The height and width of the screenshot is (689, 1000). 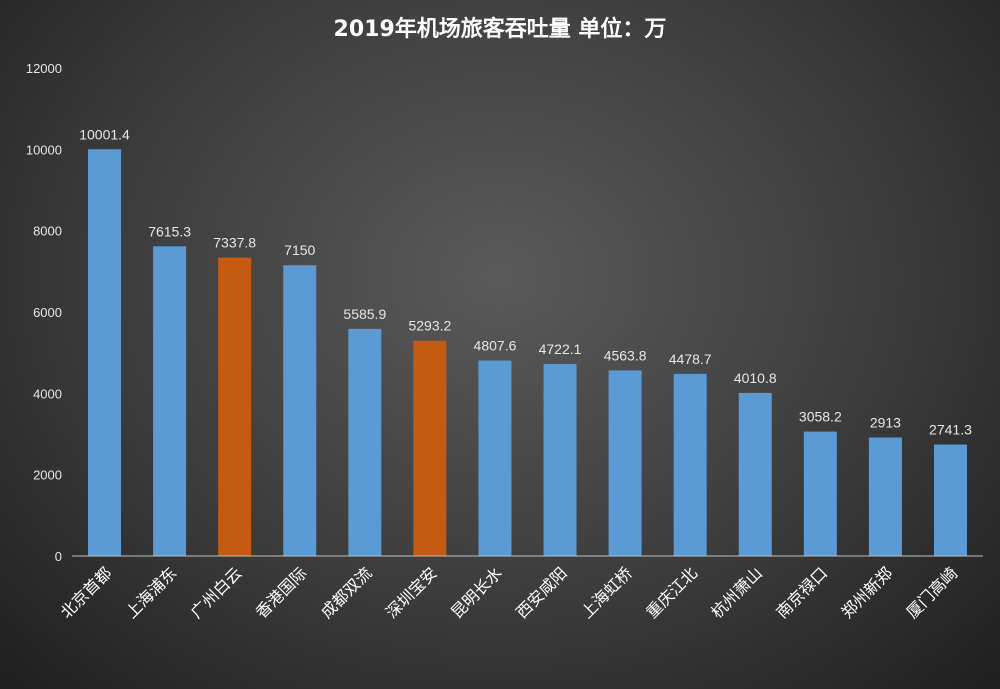 What do you see at coordinates (169, 231) in the screenshot?
I see `data-label: 7615.3` at bounding box center [169, 231].